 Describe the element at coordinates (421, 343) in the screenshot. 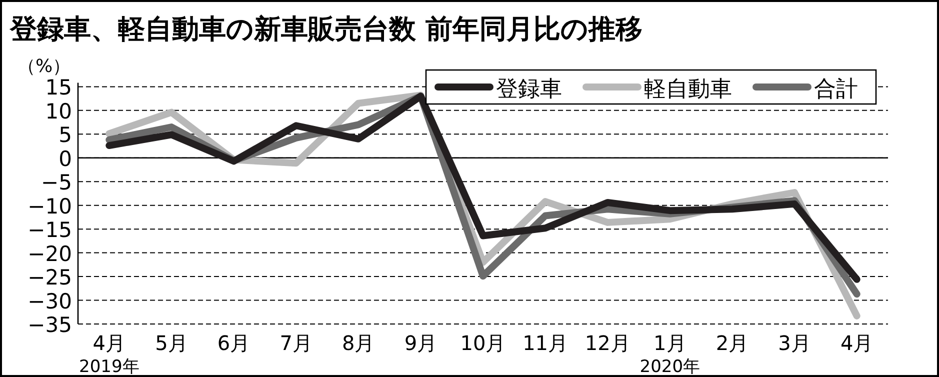

I see `x-tick-label: 9月` at that location.